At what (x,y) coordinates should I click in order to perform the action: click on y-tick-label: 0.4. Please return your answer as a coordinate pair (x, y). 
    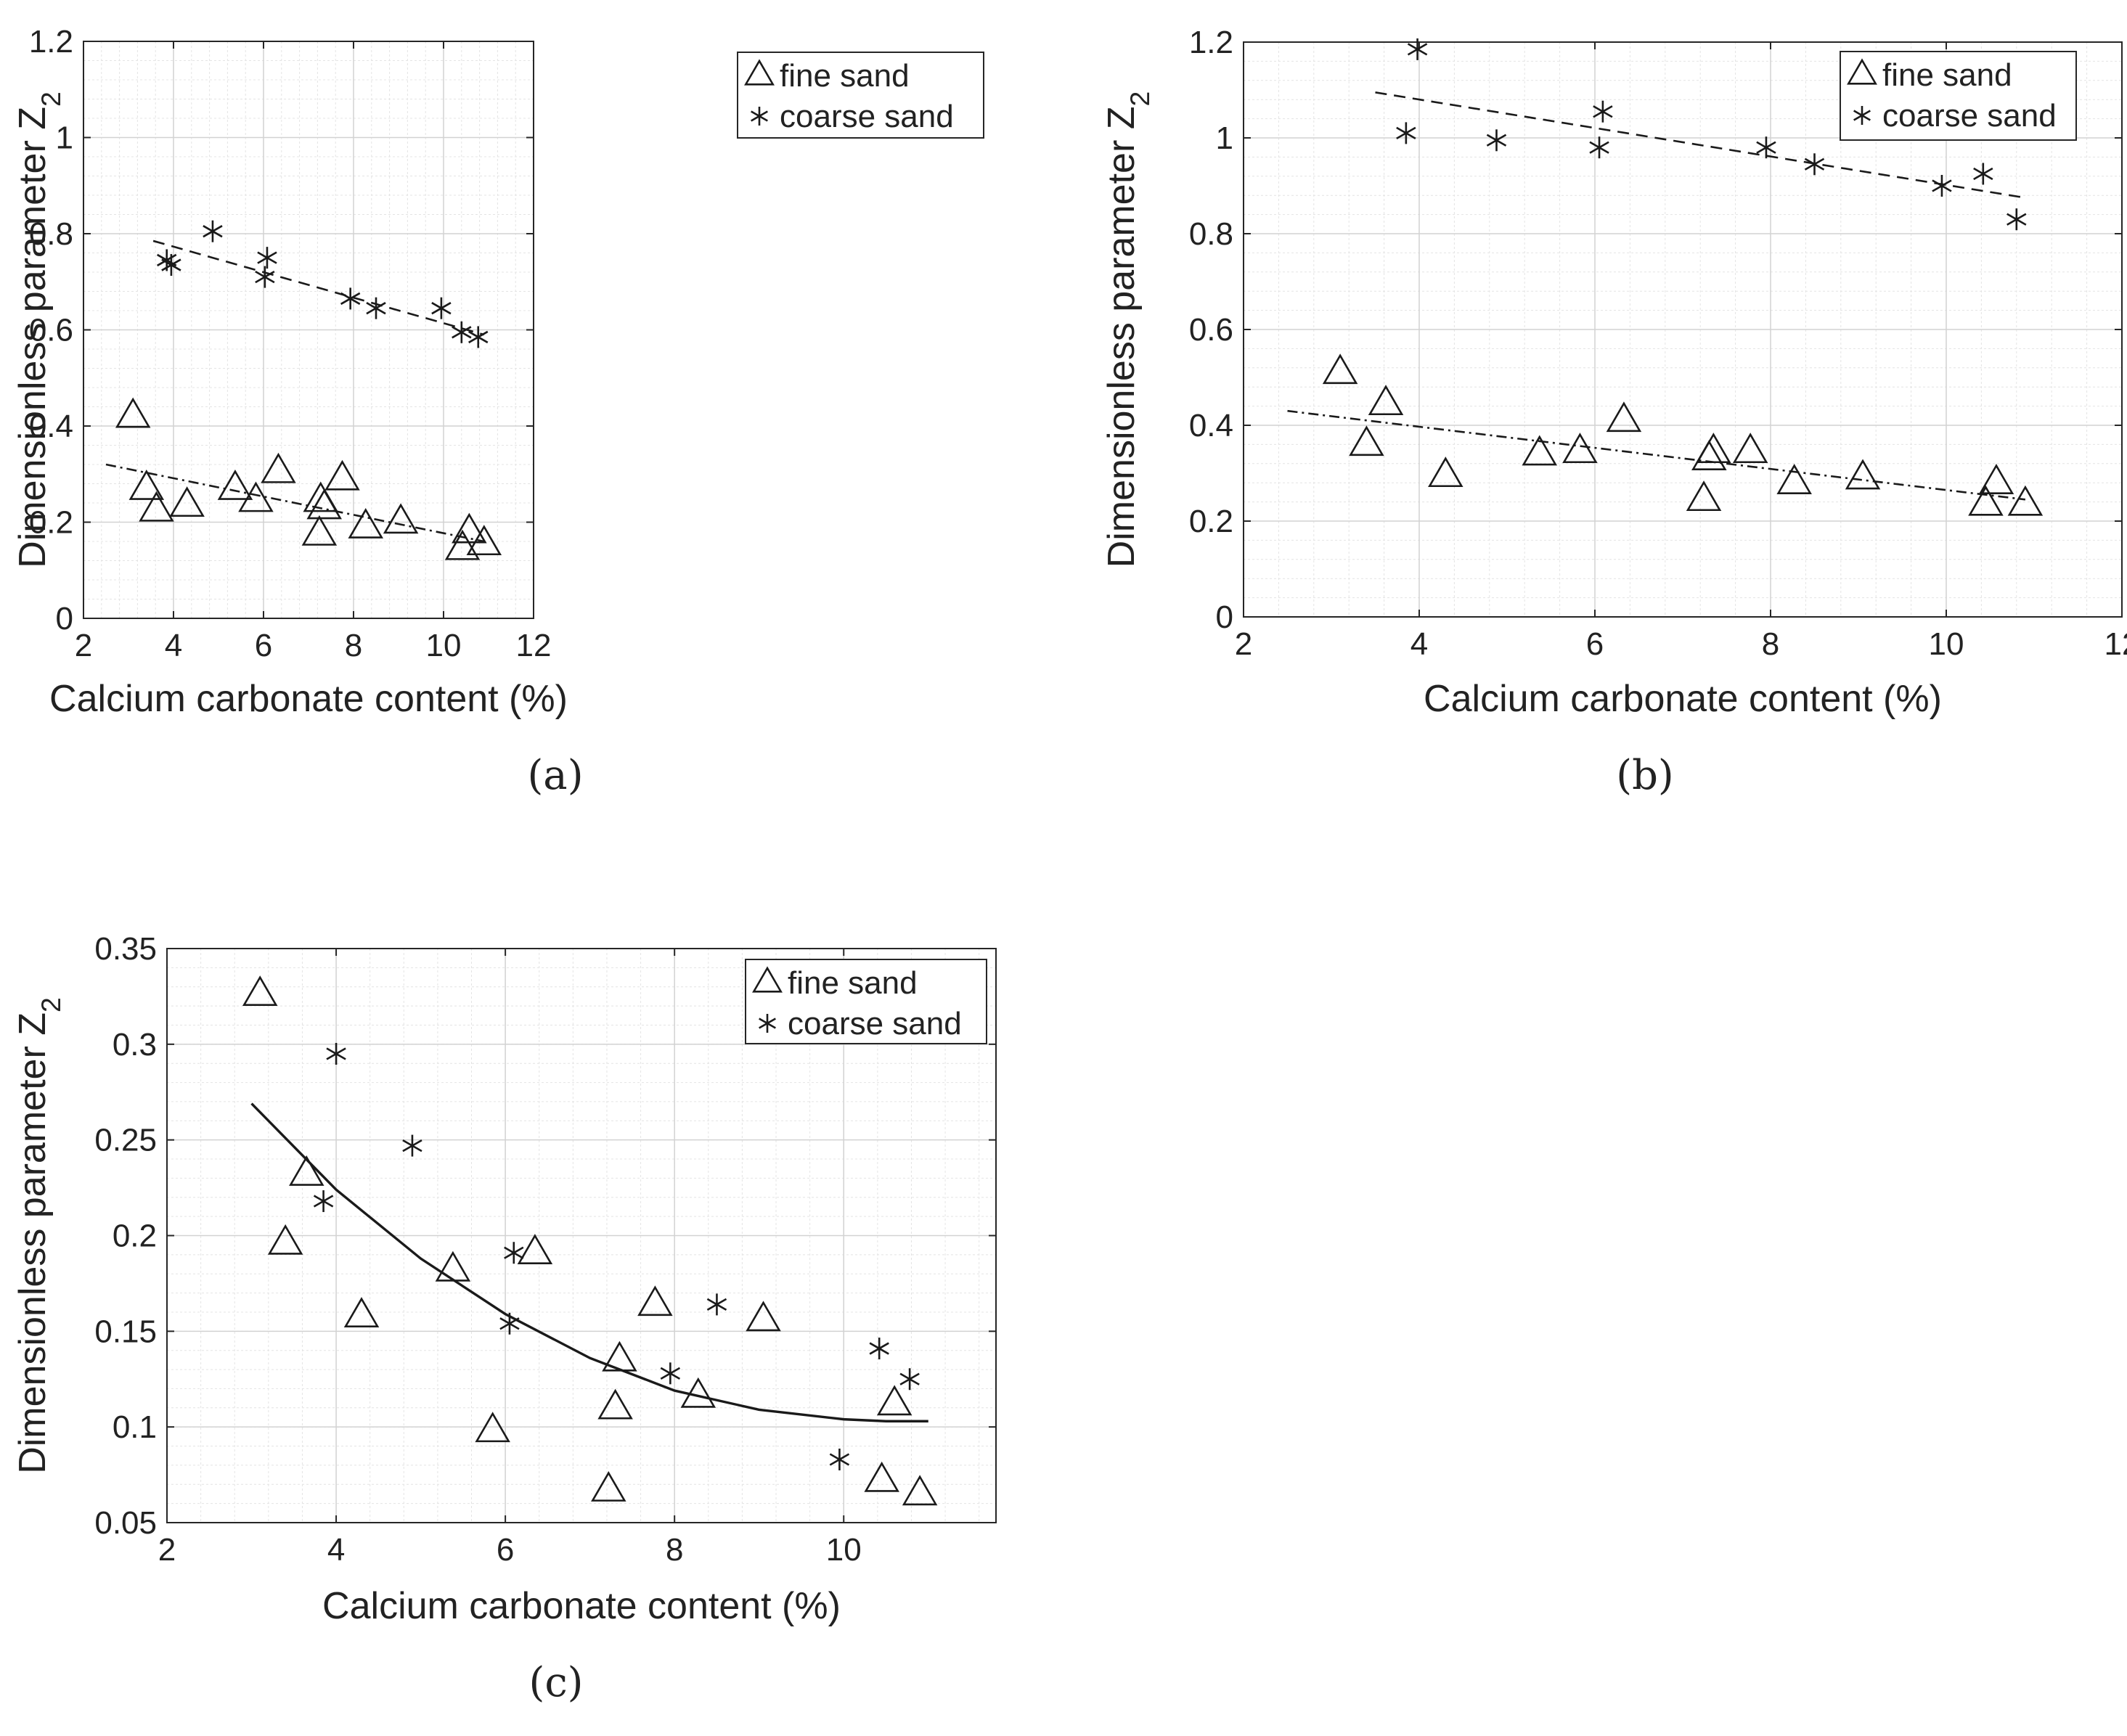
    Looking at the image, I should click on (1211, 425).